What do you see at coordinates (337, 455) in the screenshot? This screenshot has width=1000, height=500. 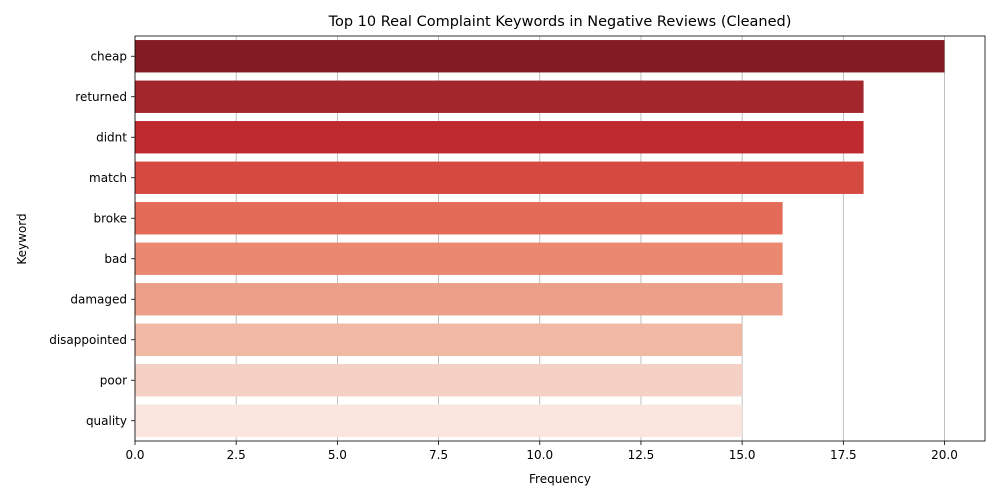 I see `x-tick-label: 5.0` at bounding box center [337, 455].